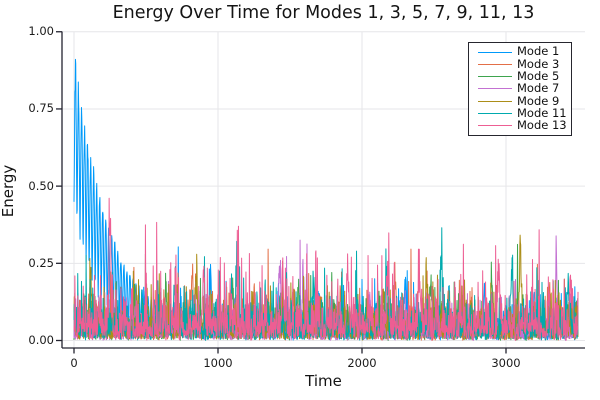  I want to click on legend-label: Mode 7, so click(538, 88).